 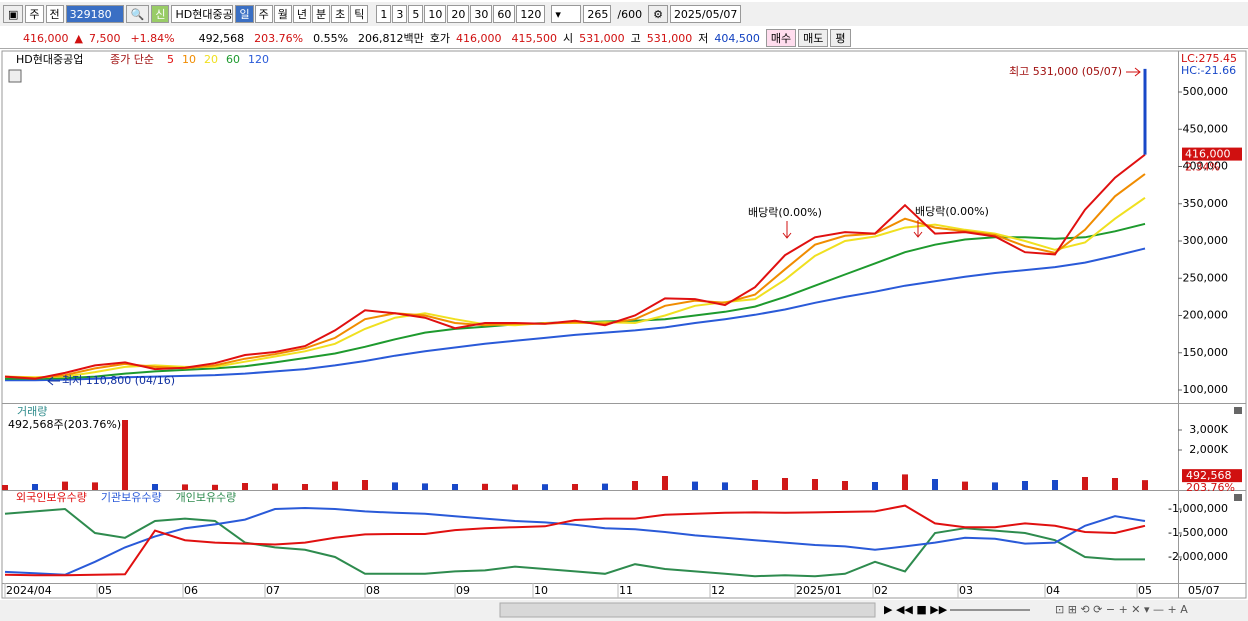 I want to click on table-icon, so click(x=15, y=76).